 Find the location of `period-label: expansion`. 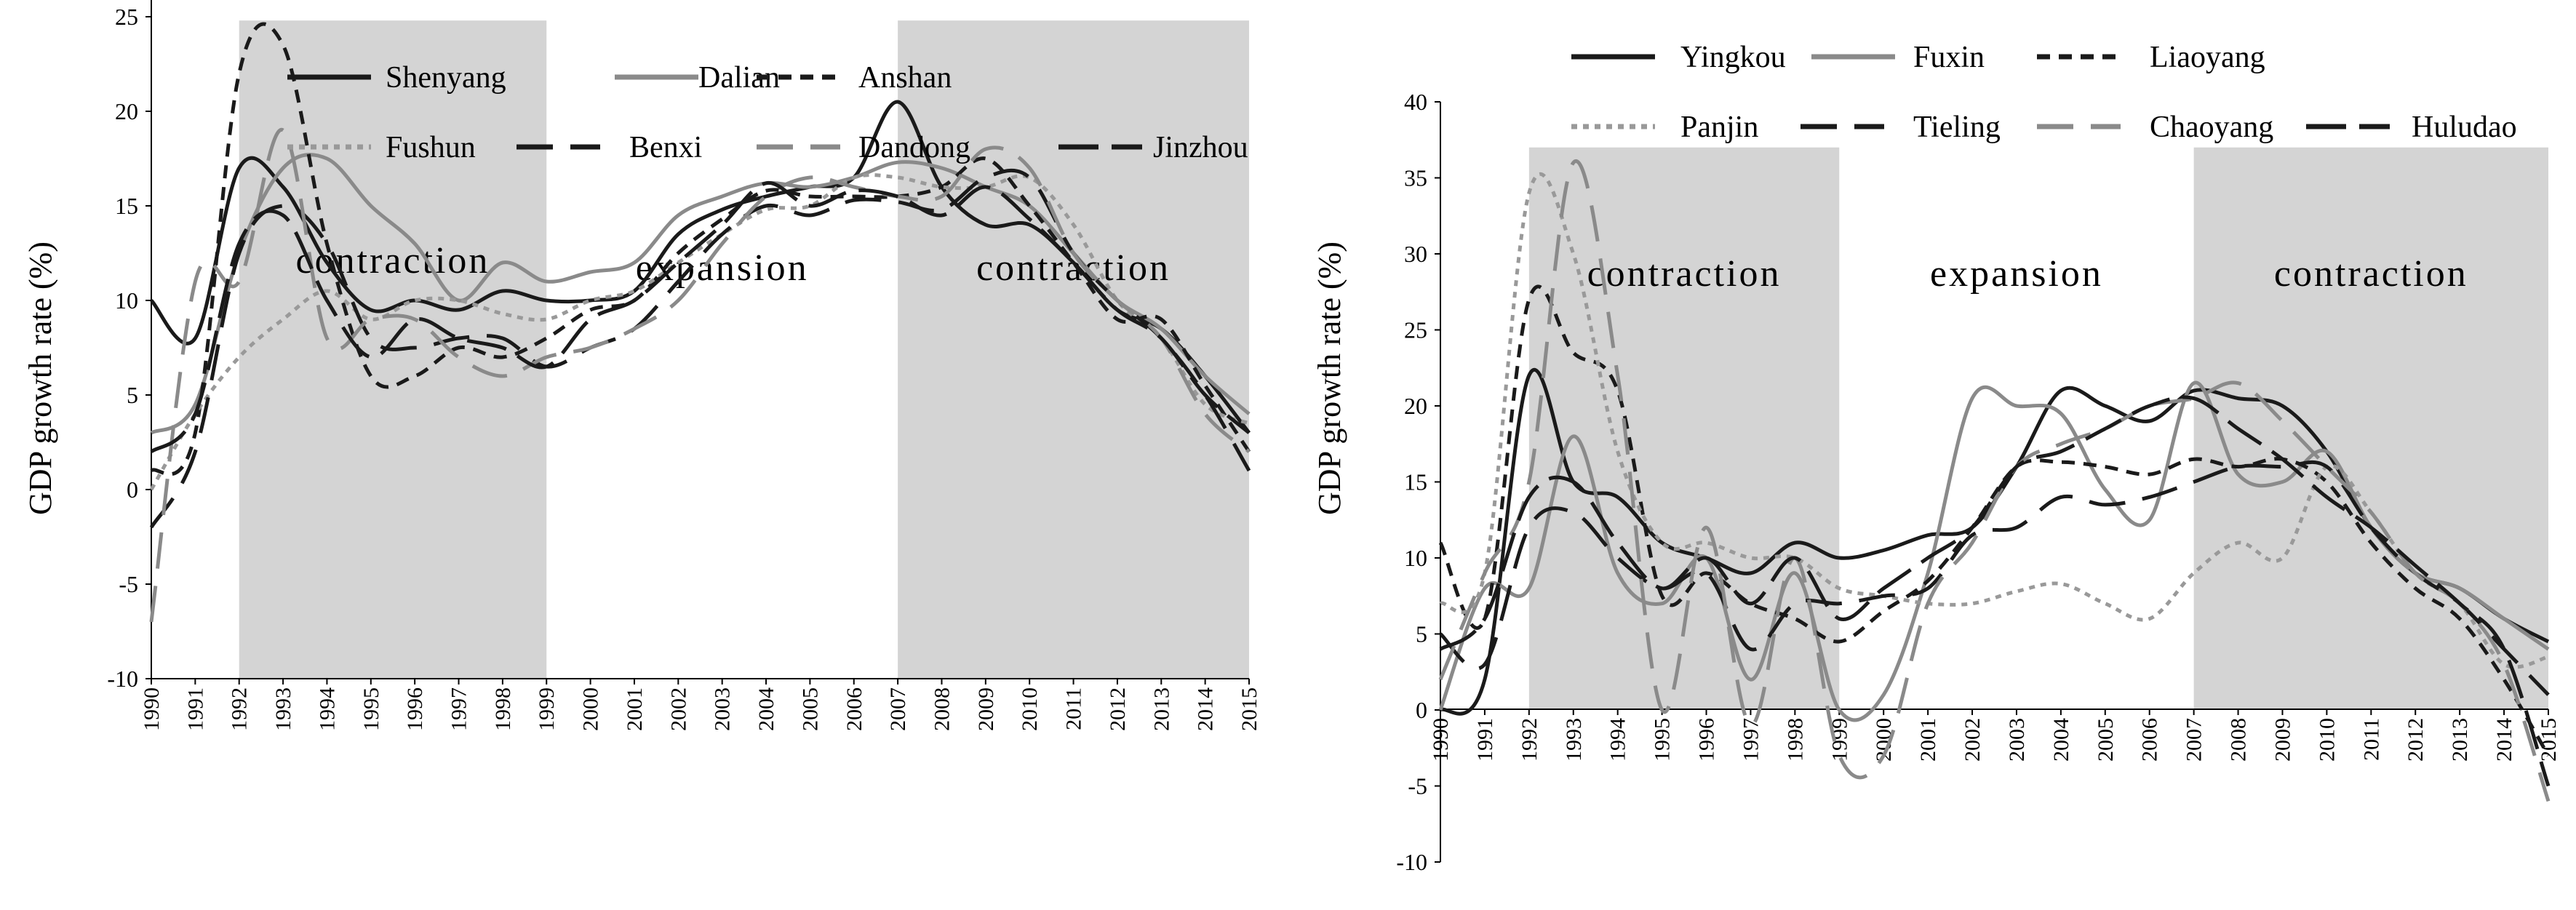

period-label: expansion is located at coordinates (2016, 274).